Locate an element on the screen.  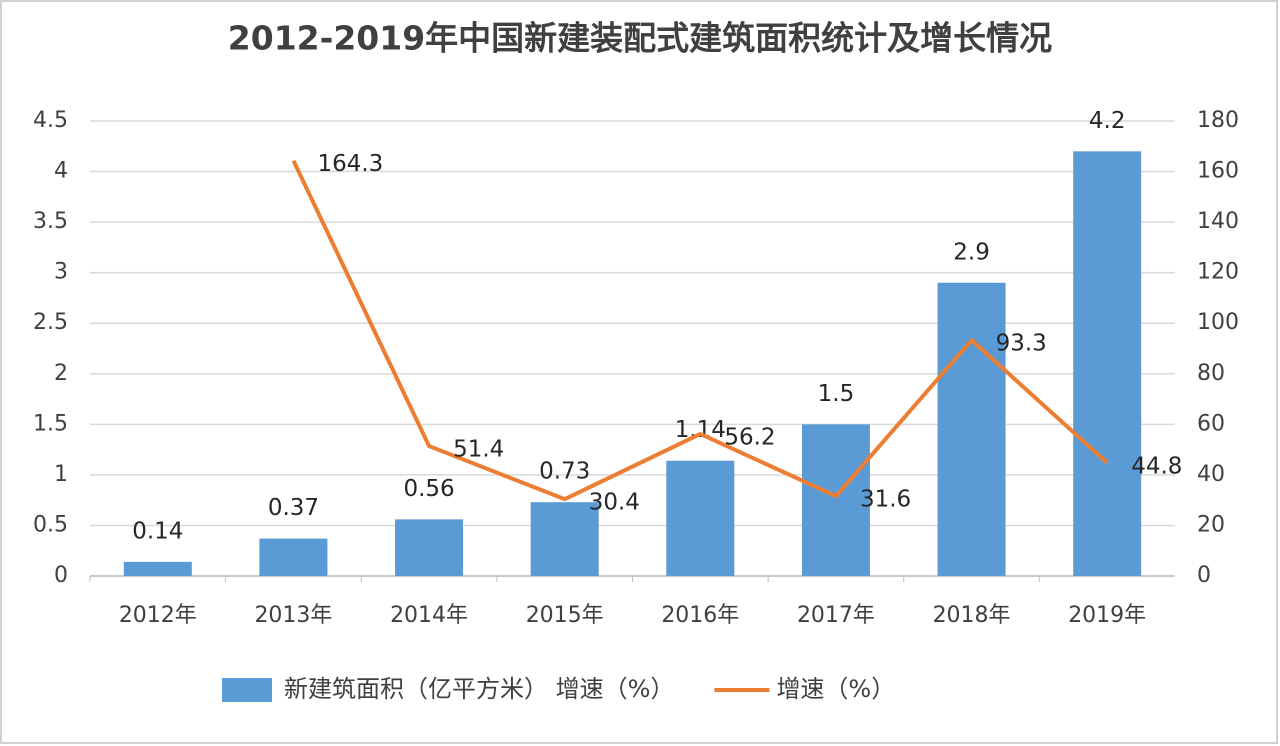
y2-tick-label: 0 is located at coordinates (1204, 575).